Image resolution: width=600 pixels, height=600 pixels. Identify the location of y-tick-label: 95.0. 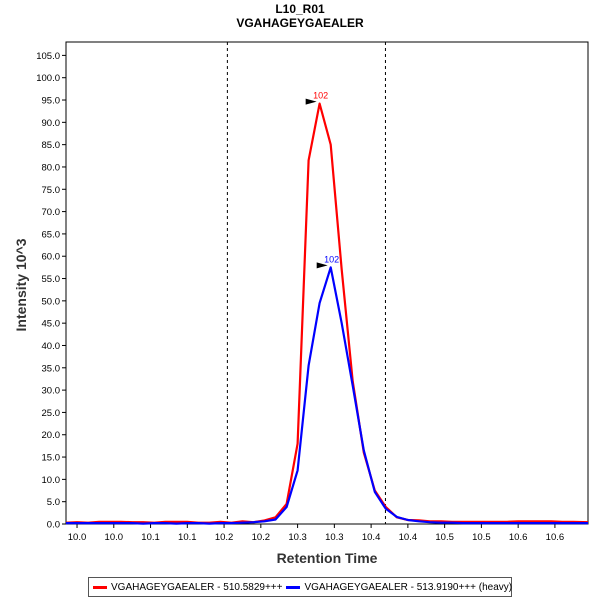
(51, 101).